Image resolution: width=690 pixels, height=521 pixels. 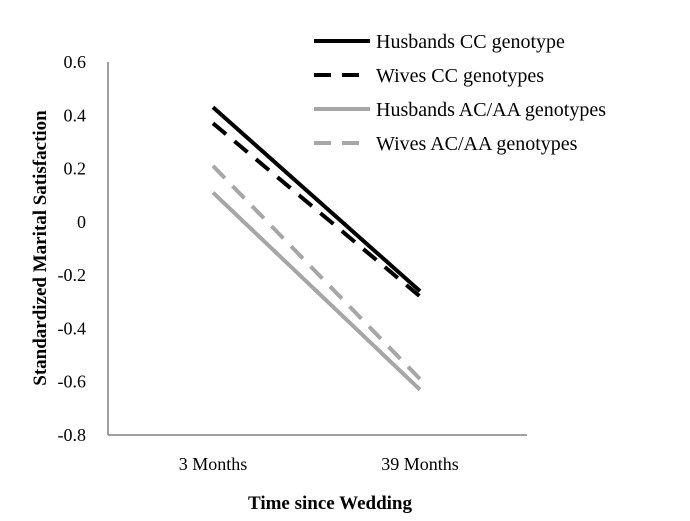 What do you see at coordinates (477, 144) in the screenshot?
I see `legend-label: Wives AC/AA genotypes` at bounding box center [477, 144].